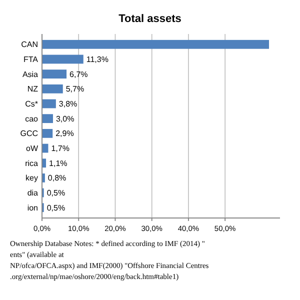 The width and height of the screenshot is (300, 300). Describe the element at coordinates (65, 119) in the screenshot. I see `data-label: 3,0%` at that location.